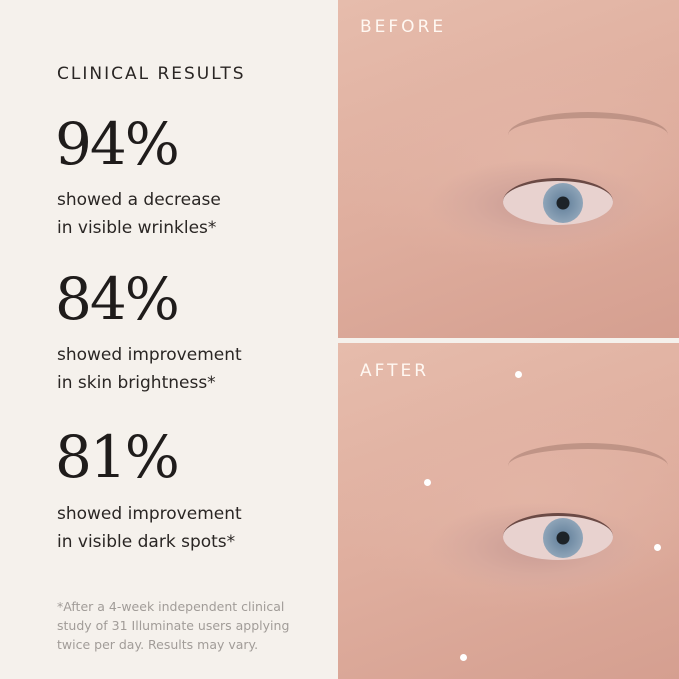 This screenshot has height=679, width=679. What do you see at coordinates (117, 144) in the screenshot?
I see `stat-value: 94%` at bounding box center [117, 144].